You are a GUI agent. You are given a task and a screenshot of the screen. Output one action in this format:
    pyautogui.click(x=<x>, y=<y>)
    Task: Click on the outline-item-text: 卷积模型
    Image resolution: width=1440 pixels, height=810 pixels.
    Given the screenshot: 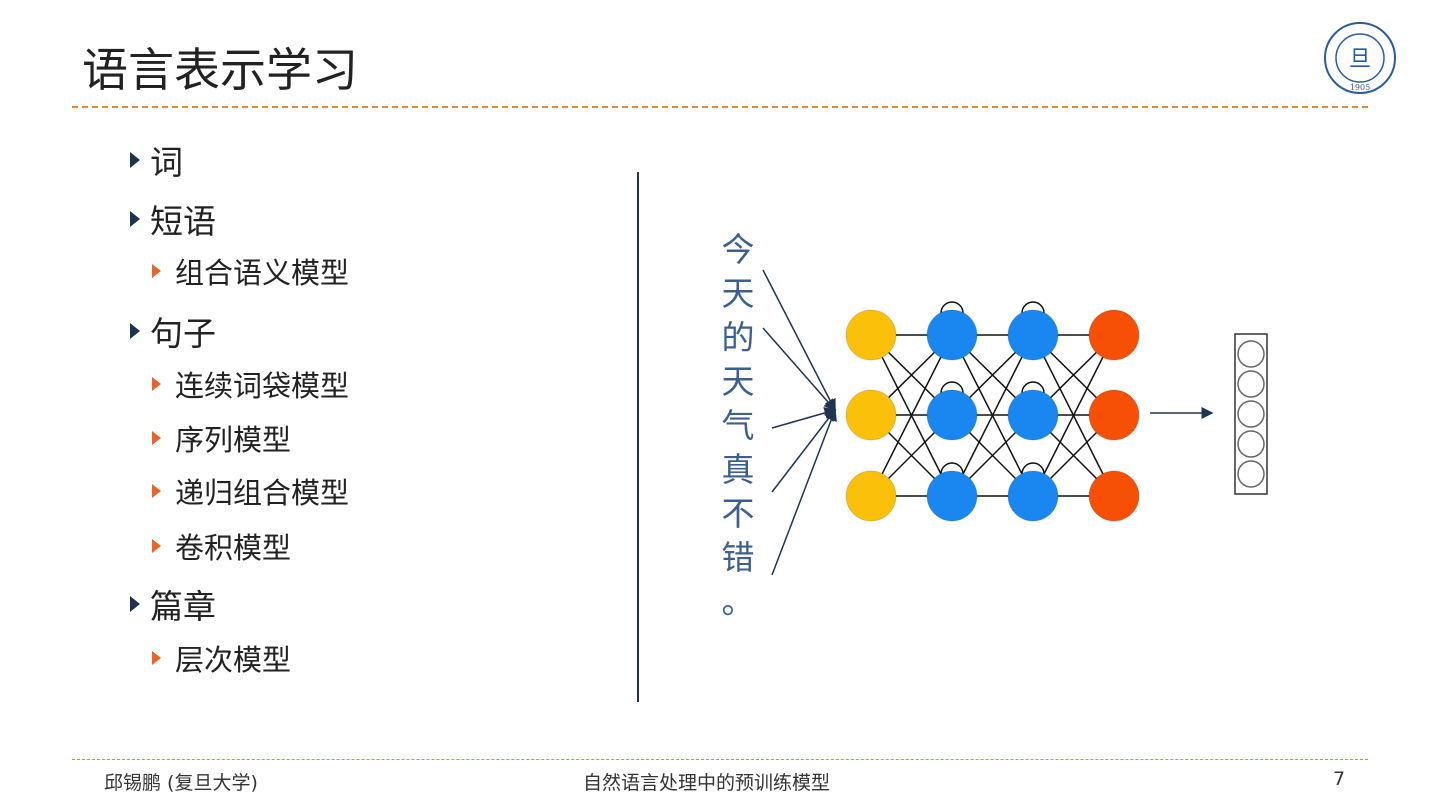 What is the action you would take?
    pyautogui.click(x=233, y=548)
    